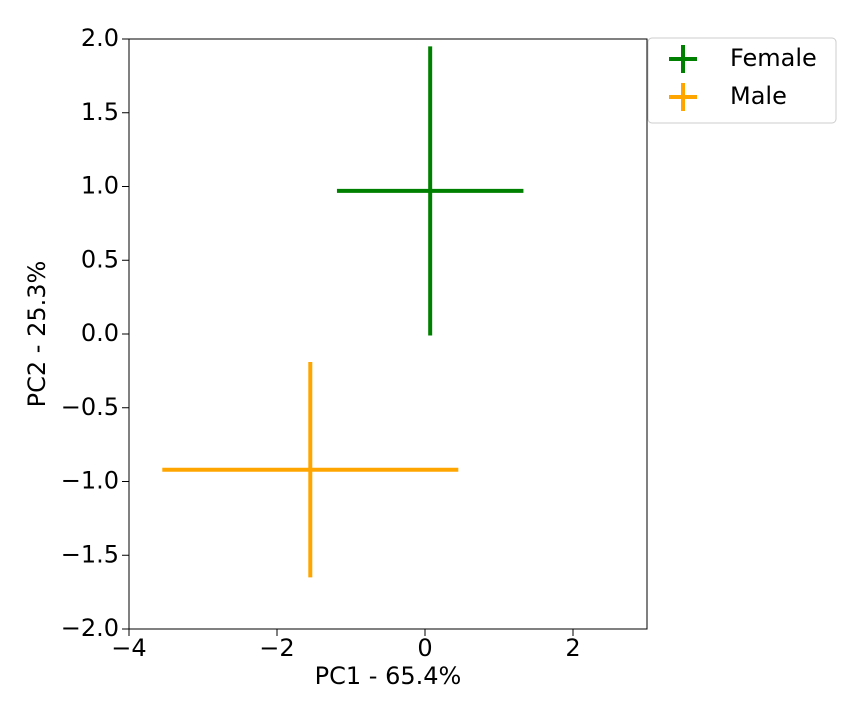  What do you see at coordinates (90, 481) in the screenshot?
I see `y-tick-label: −1.0` at bounding box center [90, 481].